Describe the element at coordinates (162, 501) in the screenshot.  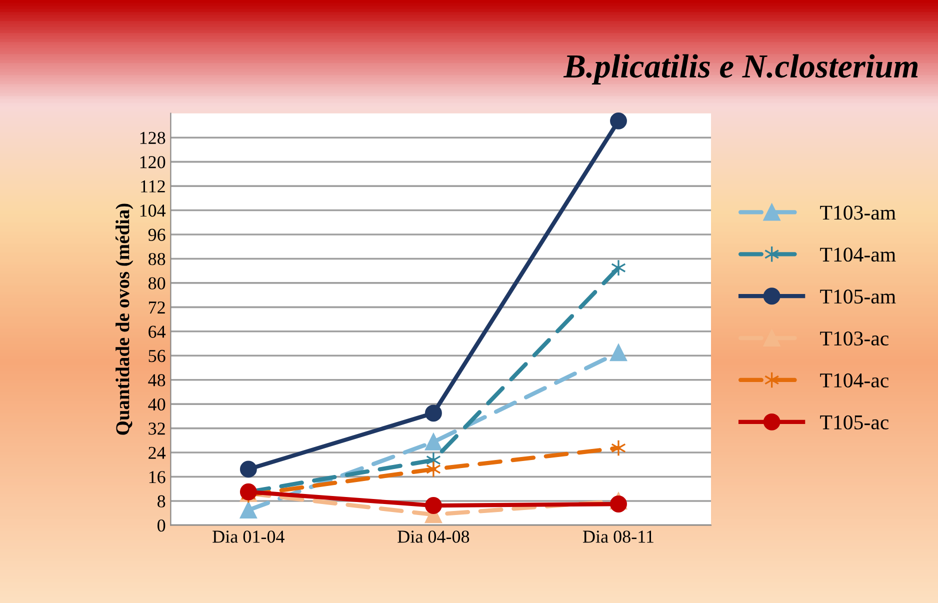
I see `y-tick-label: 8` at that location.